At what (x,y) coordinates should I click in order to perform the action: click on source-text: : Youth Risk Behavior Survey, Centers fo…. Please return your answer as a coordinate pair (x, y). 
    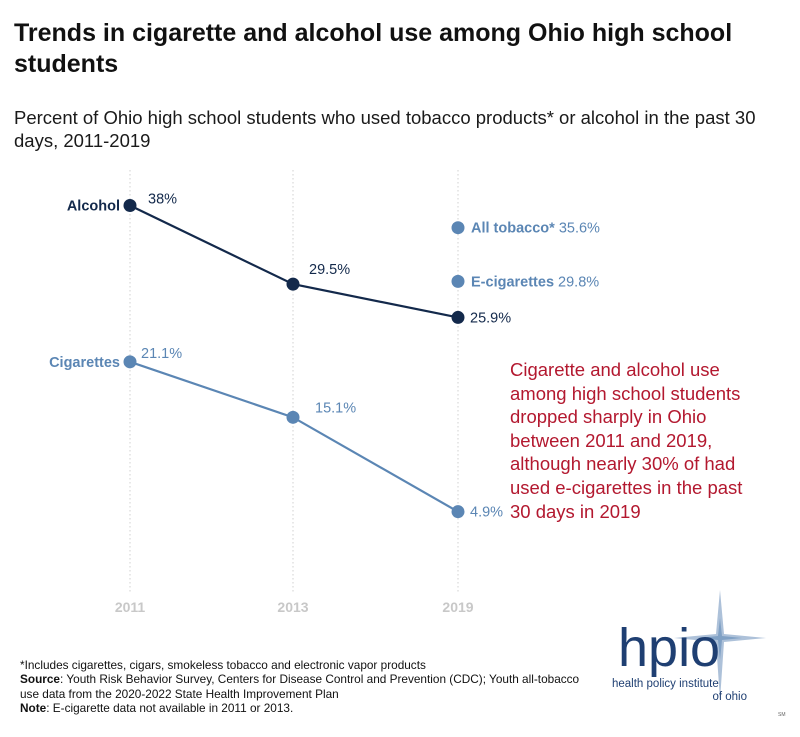
    Looking at the image, I should click on (300, 686).